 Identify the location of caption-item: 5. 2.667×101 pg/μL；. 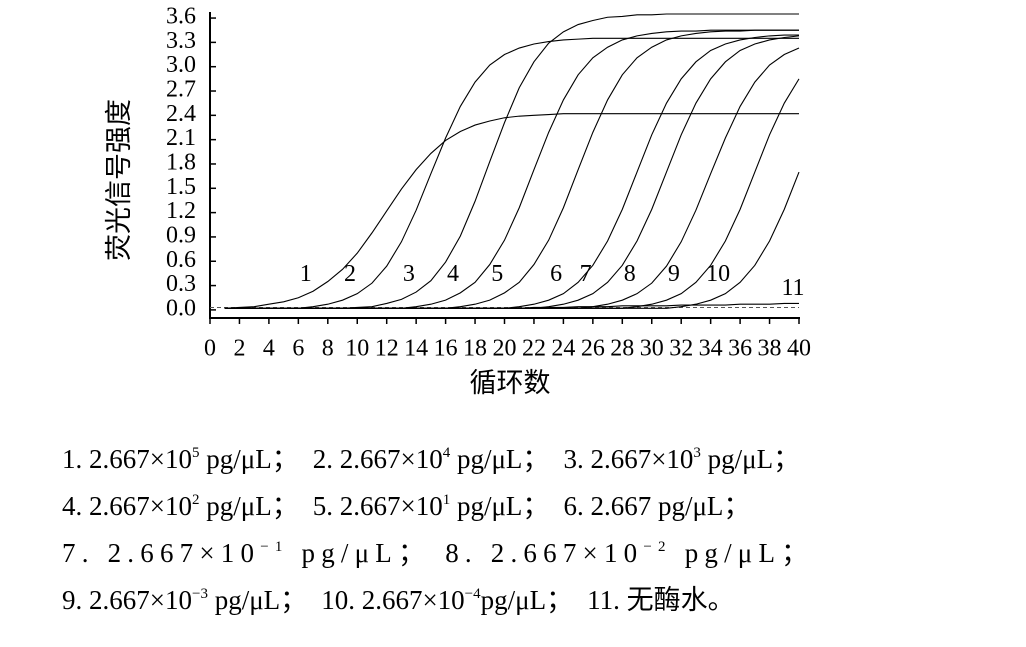
(431, 506).